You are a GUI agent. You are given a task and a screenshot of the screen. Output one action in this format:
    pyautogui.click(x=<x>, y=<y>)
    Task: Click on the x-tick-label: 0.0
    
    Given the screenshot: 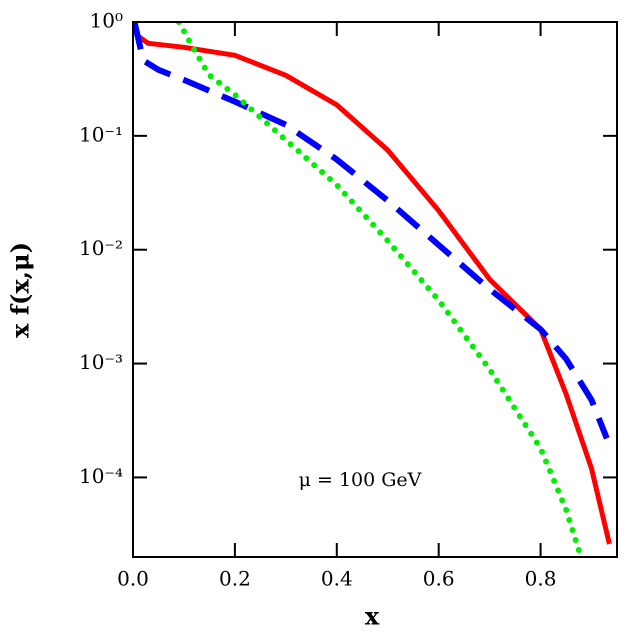 What is the action you would take?
    pyautogui.click(x=133, y=579)
    